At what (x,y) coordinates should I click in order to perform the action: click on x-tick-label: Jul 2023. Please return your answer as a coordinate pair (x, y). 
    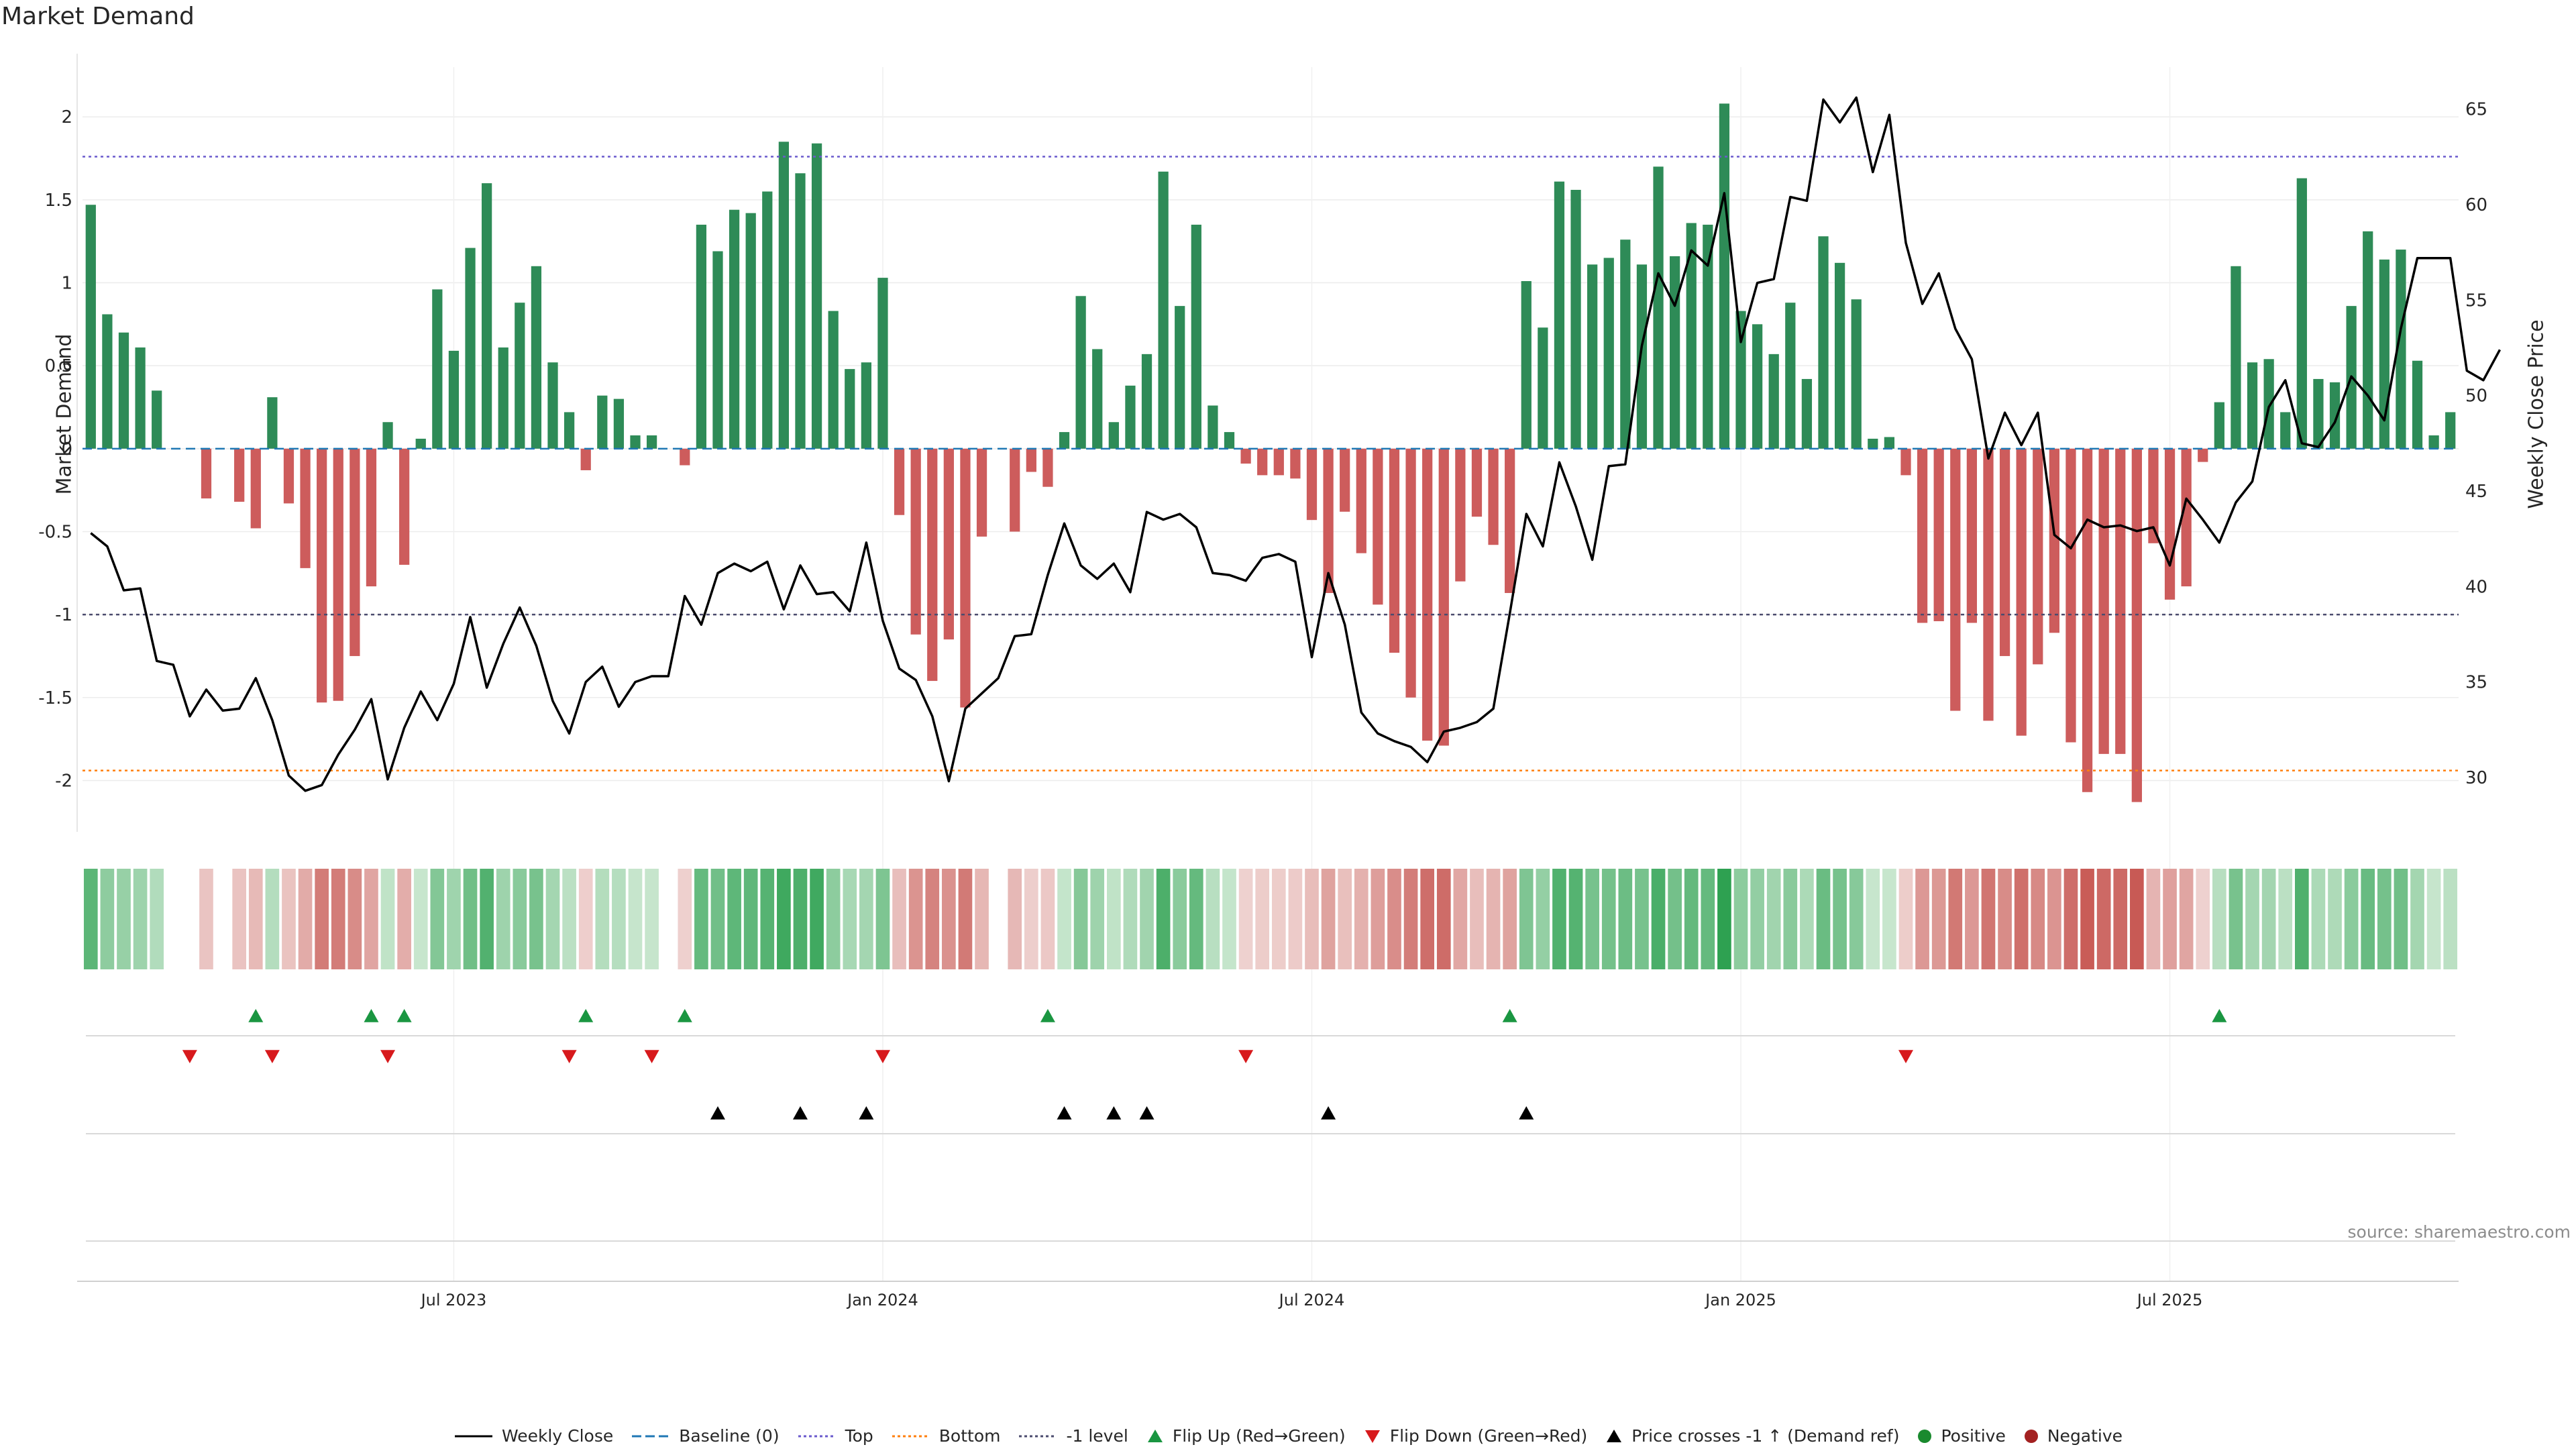
    Looking at the image, I should click on (453, 1300).